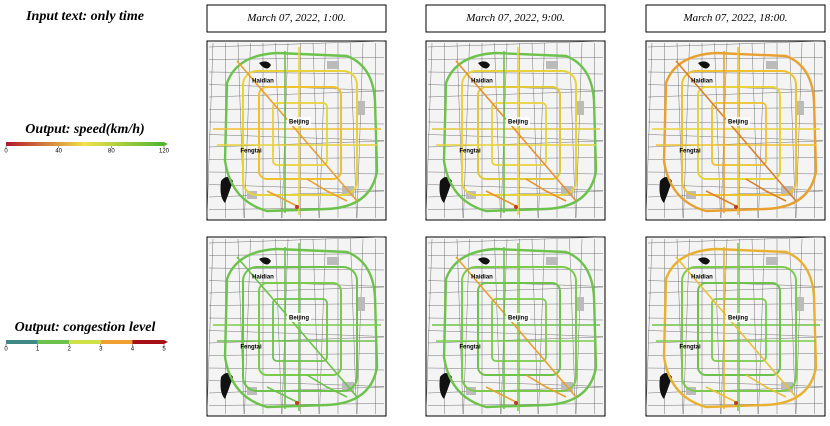 Image resolution: width=830 pixels, height=426 pixels. What do you see at coordinates (101, 350) in the screenshot?
I see `tick-label: 3` at bounding box center [101, 350].